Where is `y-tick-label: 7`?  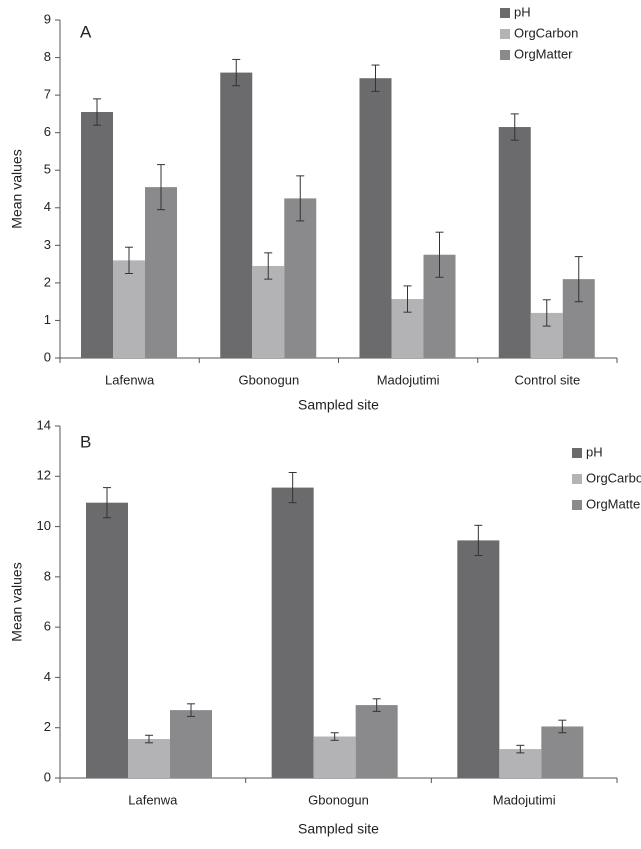
y-tick-label: 7 is located at coordinates (47, 94).